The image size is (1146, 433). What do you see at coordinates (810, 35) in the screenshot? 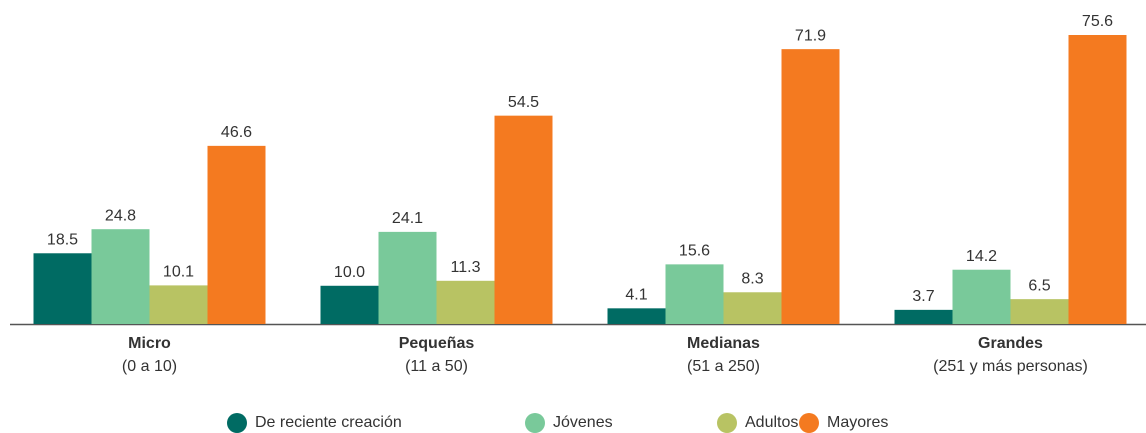
I see `value-label: 71.9` at bounding box center [810, 35].